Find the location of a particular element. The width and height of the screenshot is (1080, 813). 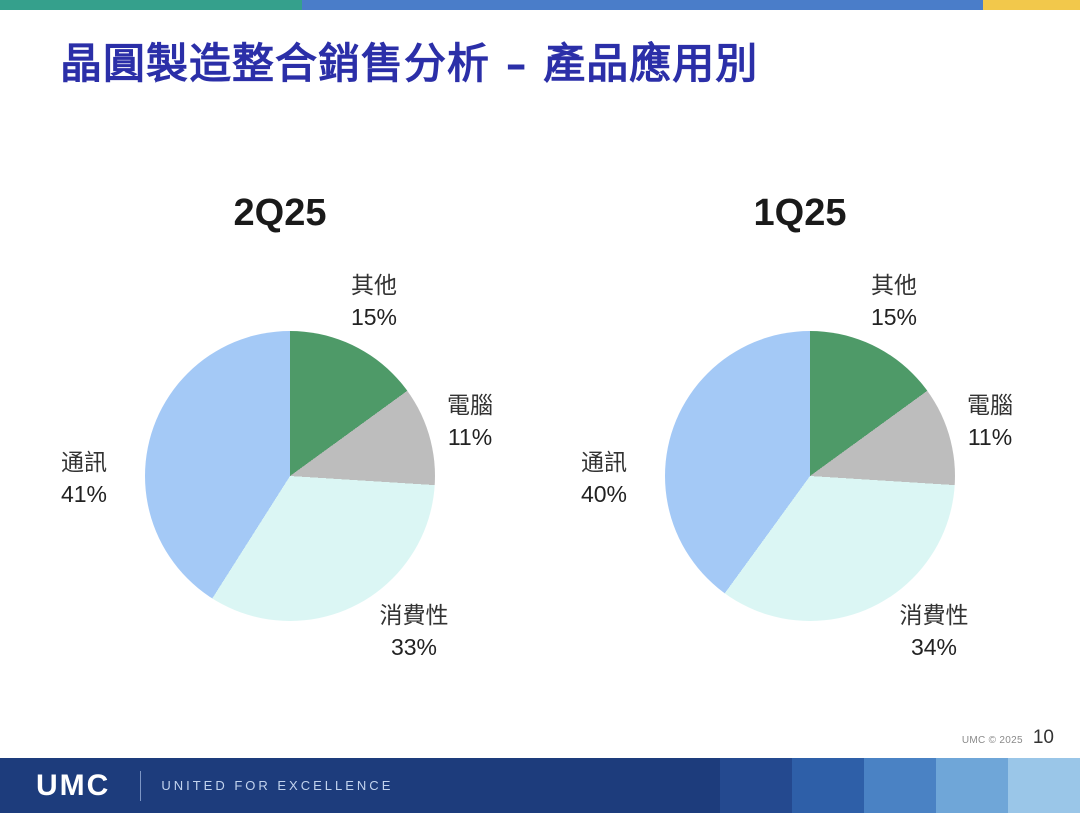

slice-label-percent: 40% is located at coordinates (604, 494).